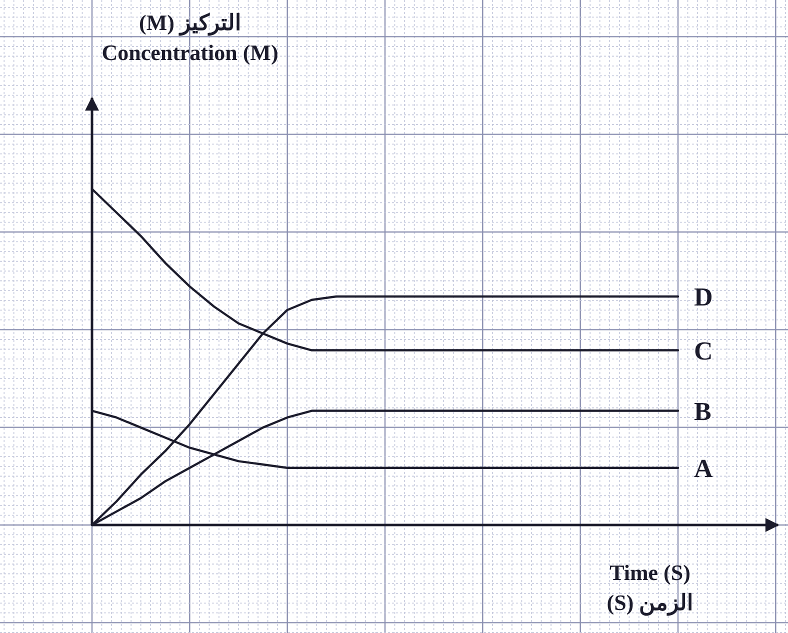 This screenshot has height=633, width=788. I want to click on series-label: C, so click(703, 351).